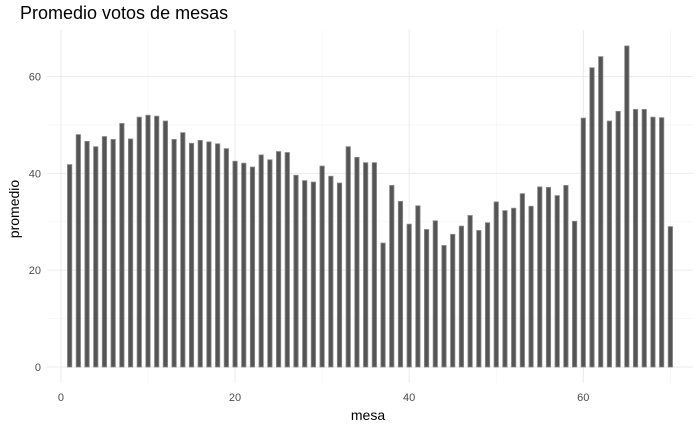  What do you see at coordinates (38, 368) in the screenshot?
I see `y-tick-label: 0` at bounding box center [38, 368].